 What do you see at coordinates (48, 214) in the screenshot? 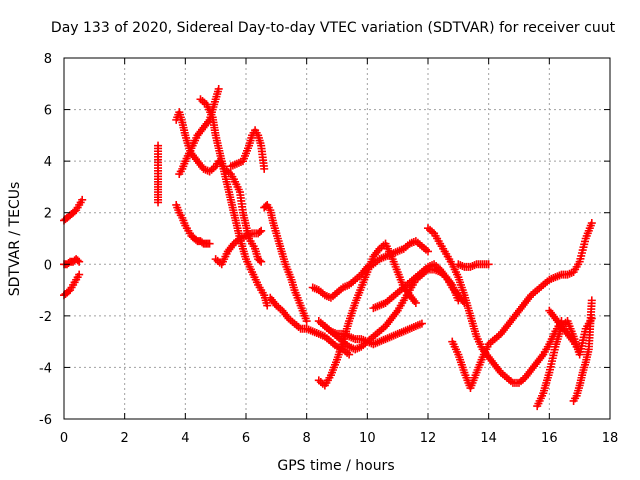
I see `y-tick-label: 2` at bounding box center [48, 214].